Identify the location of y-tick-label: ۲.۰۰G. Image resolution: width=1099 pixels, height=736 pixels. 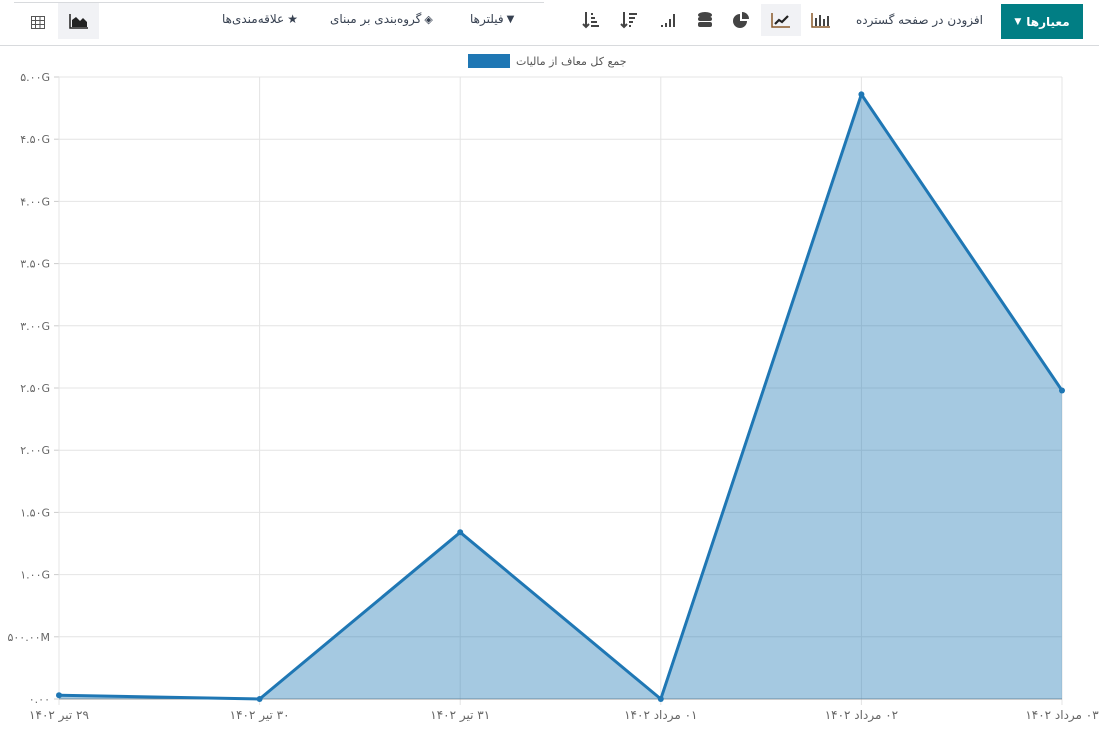
(35, 450).